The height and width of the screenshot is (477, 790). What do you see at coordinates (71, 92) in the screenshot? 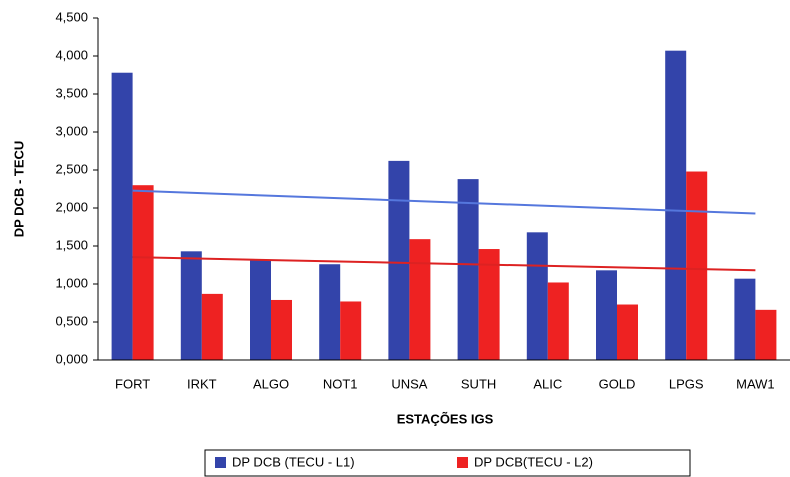
I see `y-tick-label: 3,500` at bounding box center [71, 92].